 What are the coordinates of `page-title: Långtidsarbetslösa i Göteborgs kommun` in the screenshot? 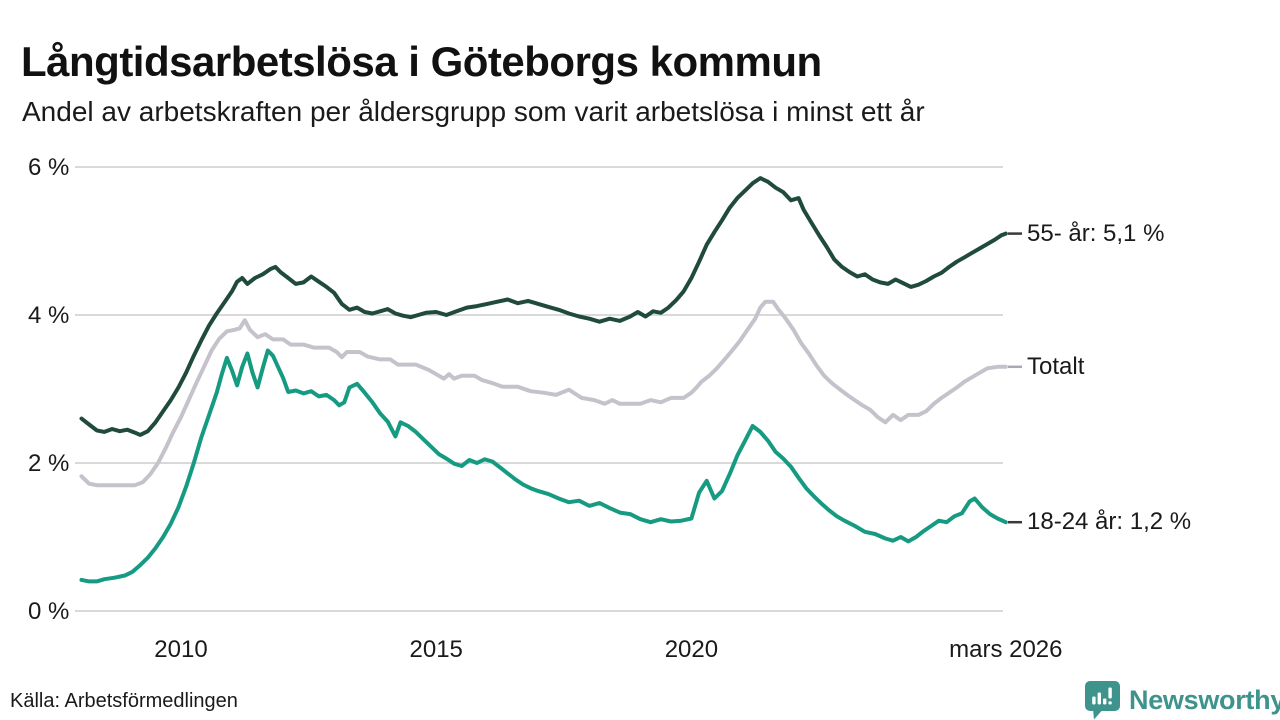 It's located at (421, 62).